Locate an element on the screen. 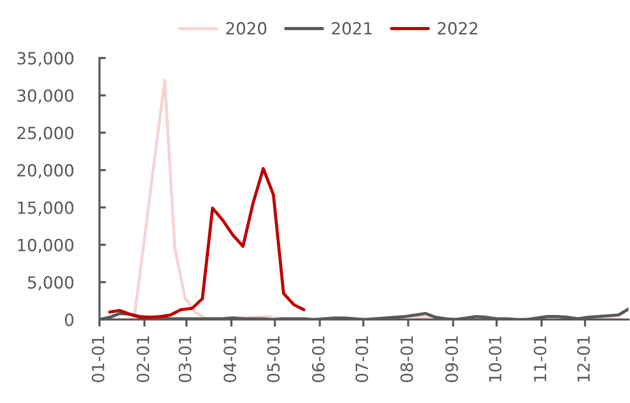 Image resolution: width=630 pixels, height=403 pixels. x-tick-label: 11-01 is located at coordinates (540, 359).